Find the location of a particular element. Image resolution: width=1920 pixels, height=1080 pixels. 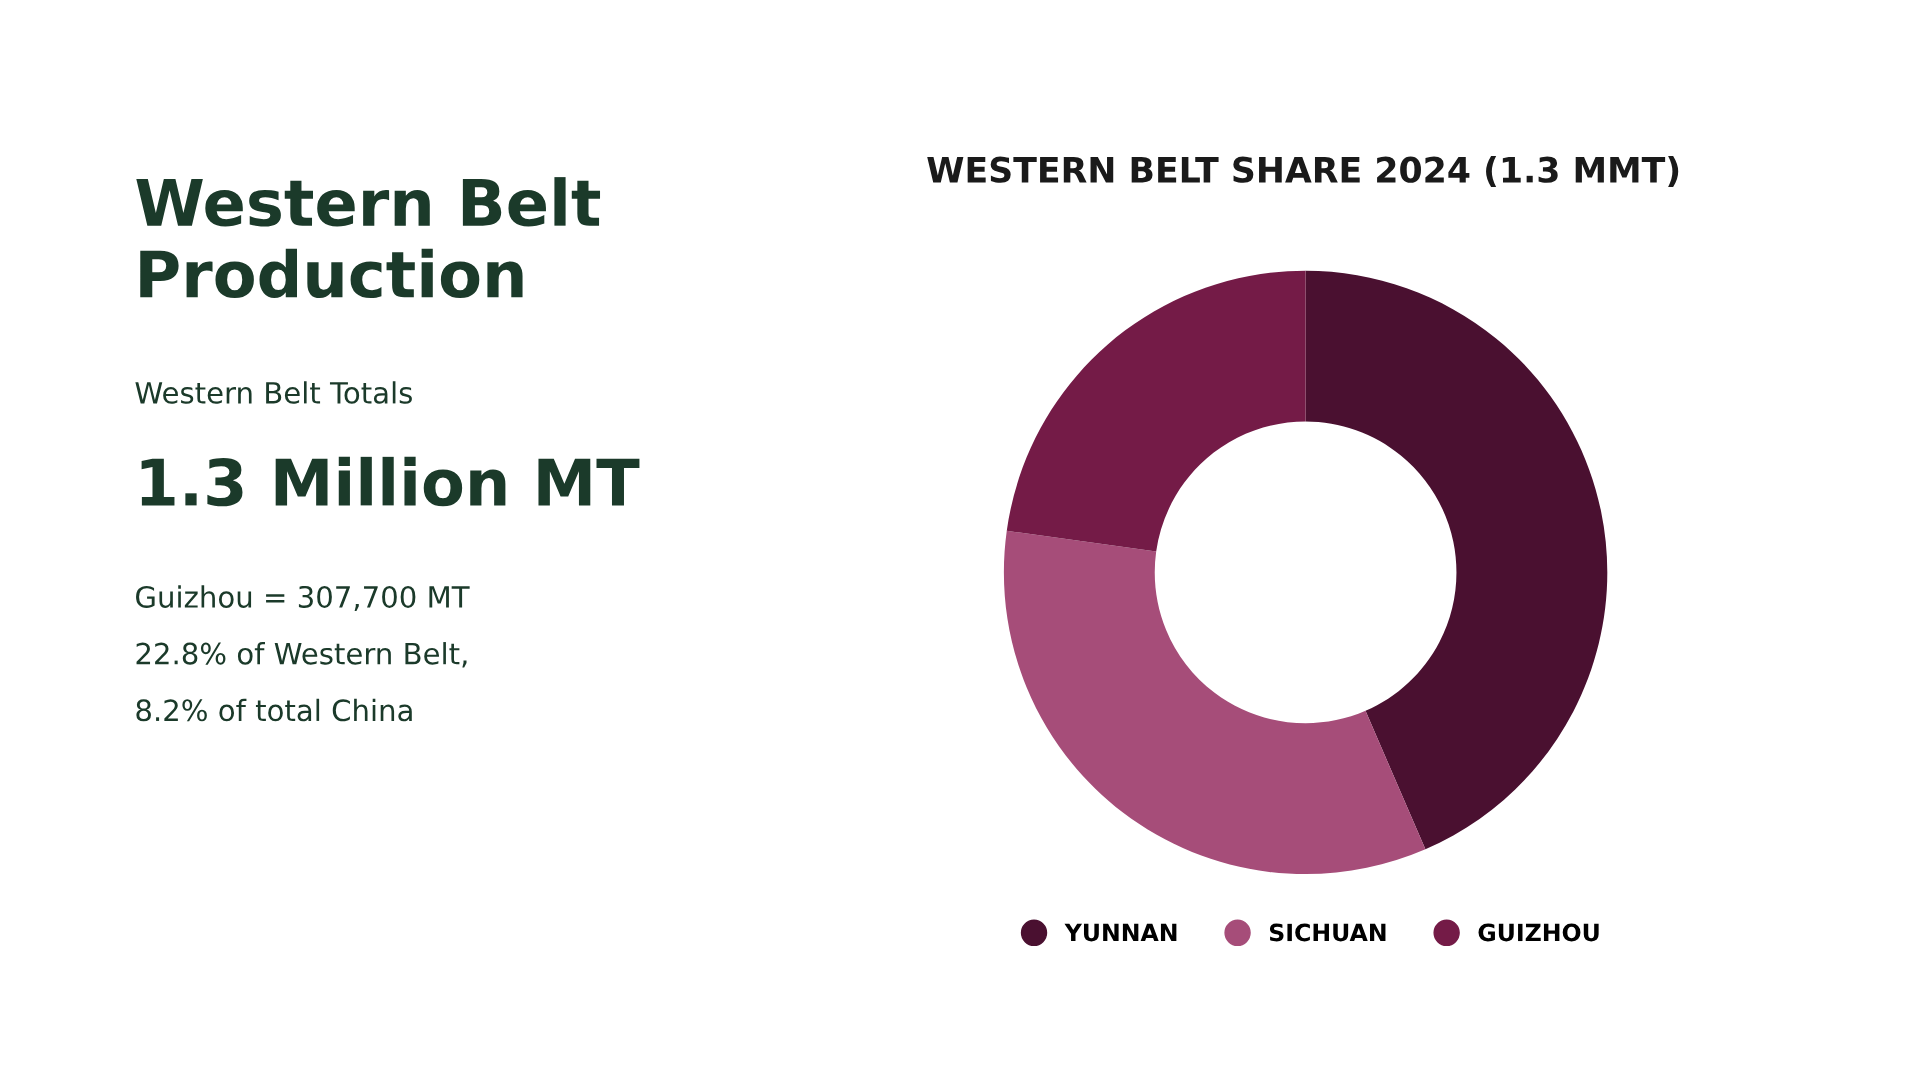

text: 1.3 Million MT is located at coordinates (390, 481).